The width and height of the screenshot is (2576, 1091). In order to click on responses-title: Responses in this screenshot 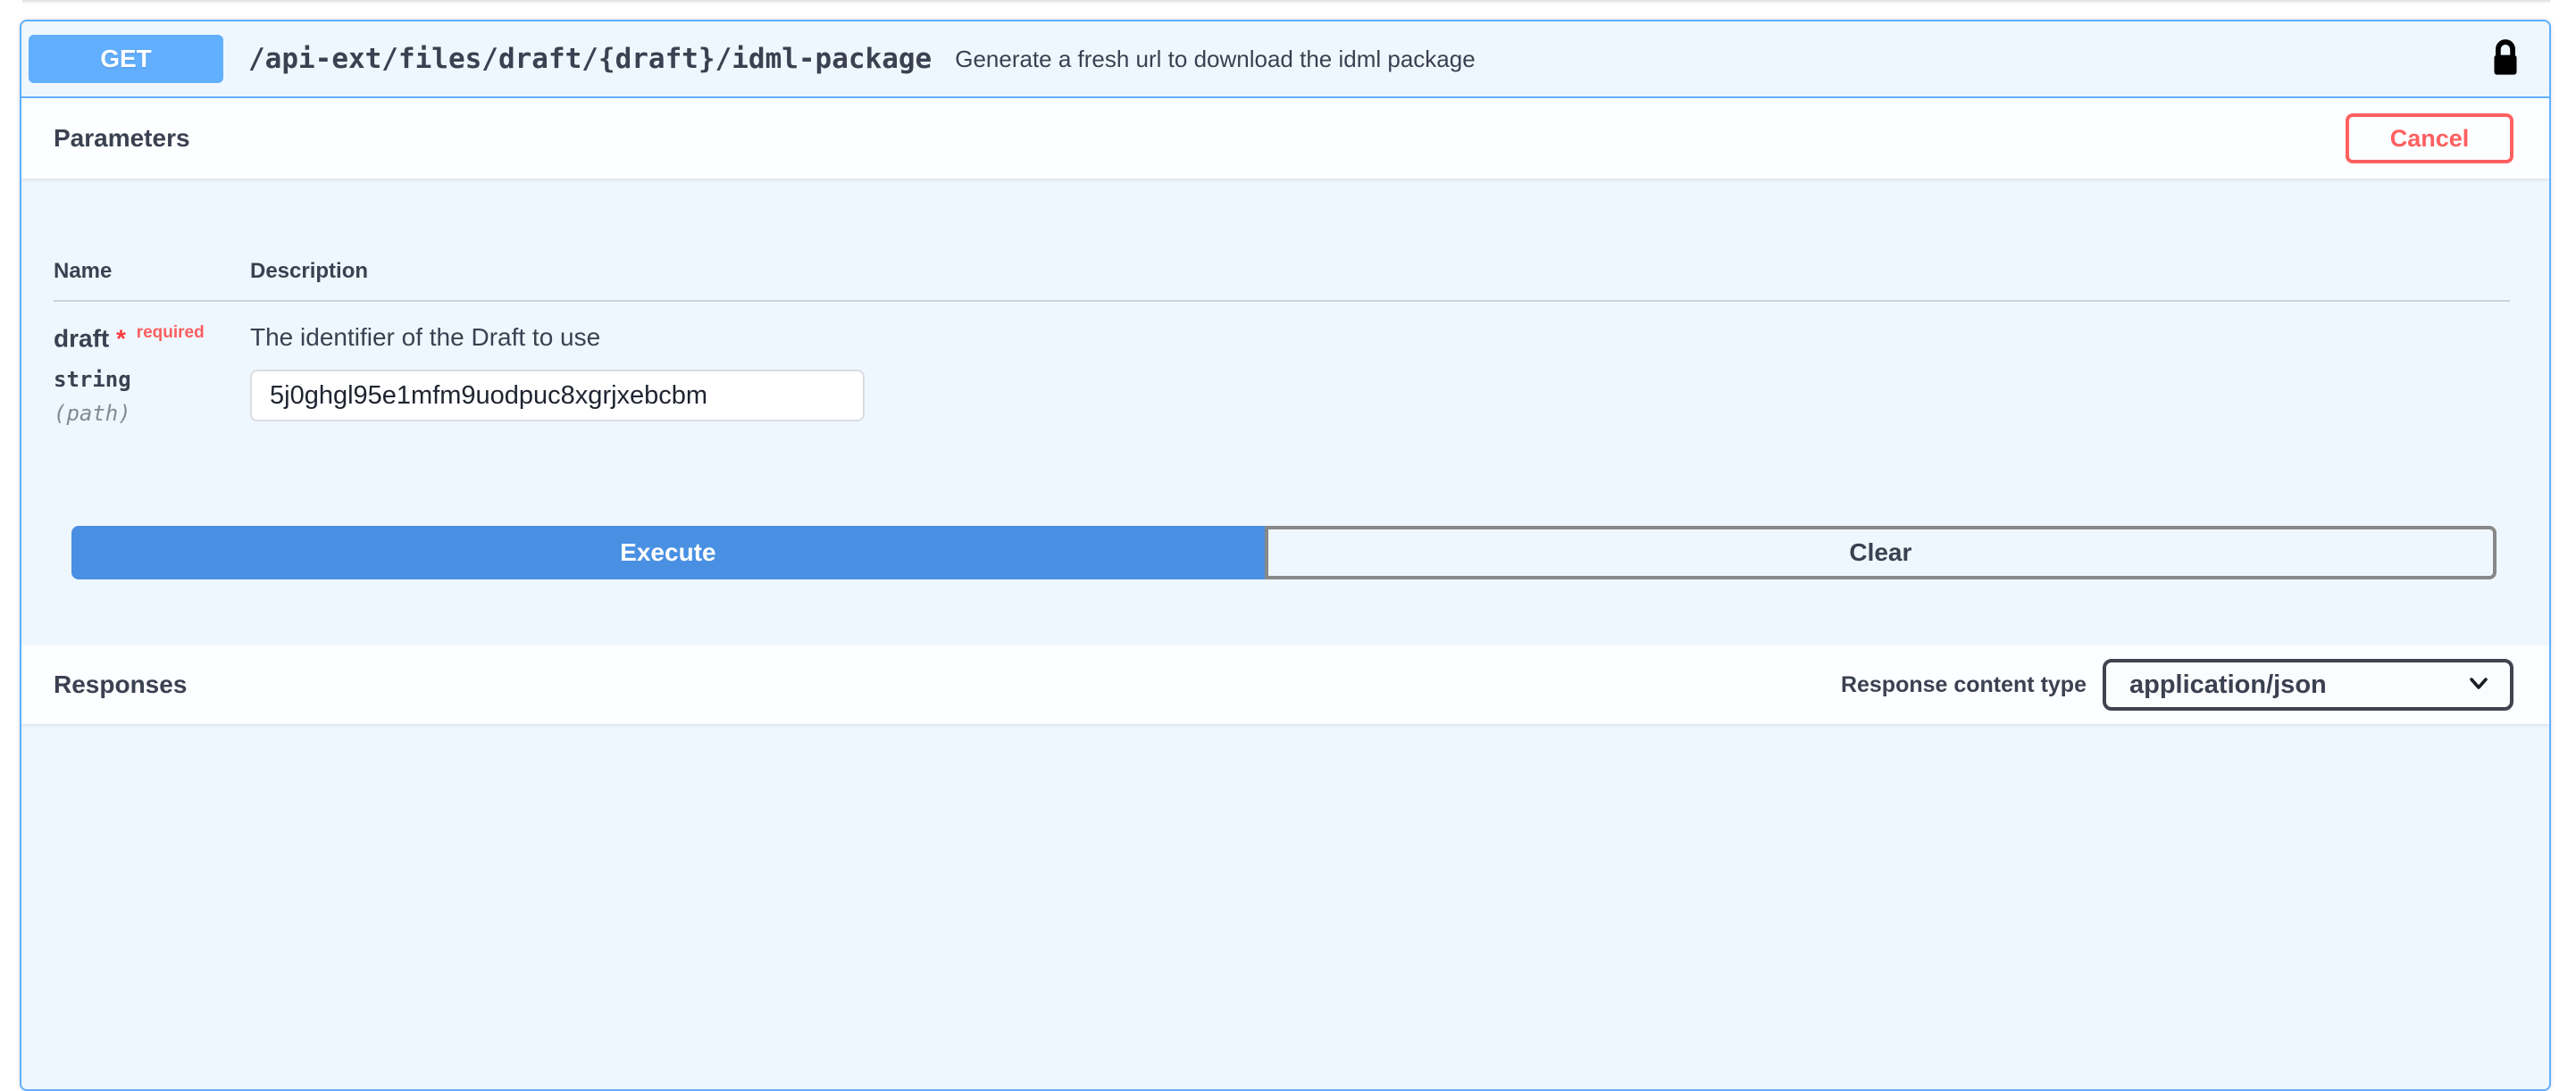, I will do `click(121, 684)`.